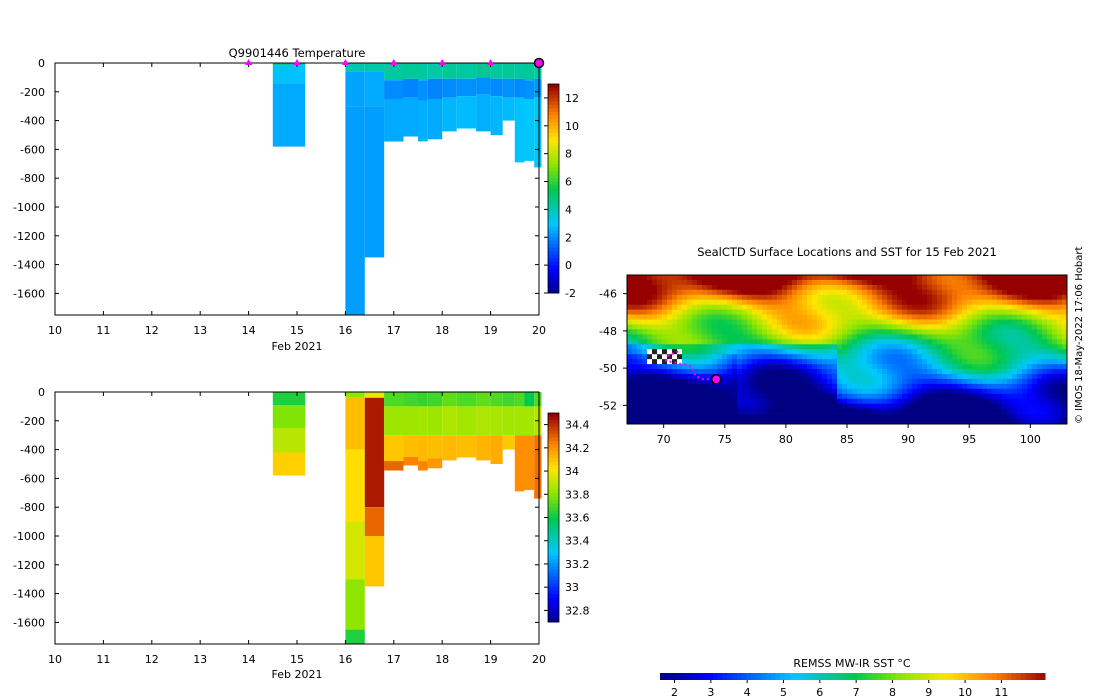  Describe the element at coordinates (572, 471) in the screenshot. I see `colorbar-tick-label: 34` at that location.